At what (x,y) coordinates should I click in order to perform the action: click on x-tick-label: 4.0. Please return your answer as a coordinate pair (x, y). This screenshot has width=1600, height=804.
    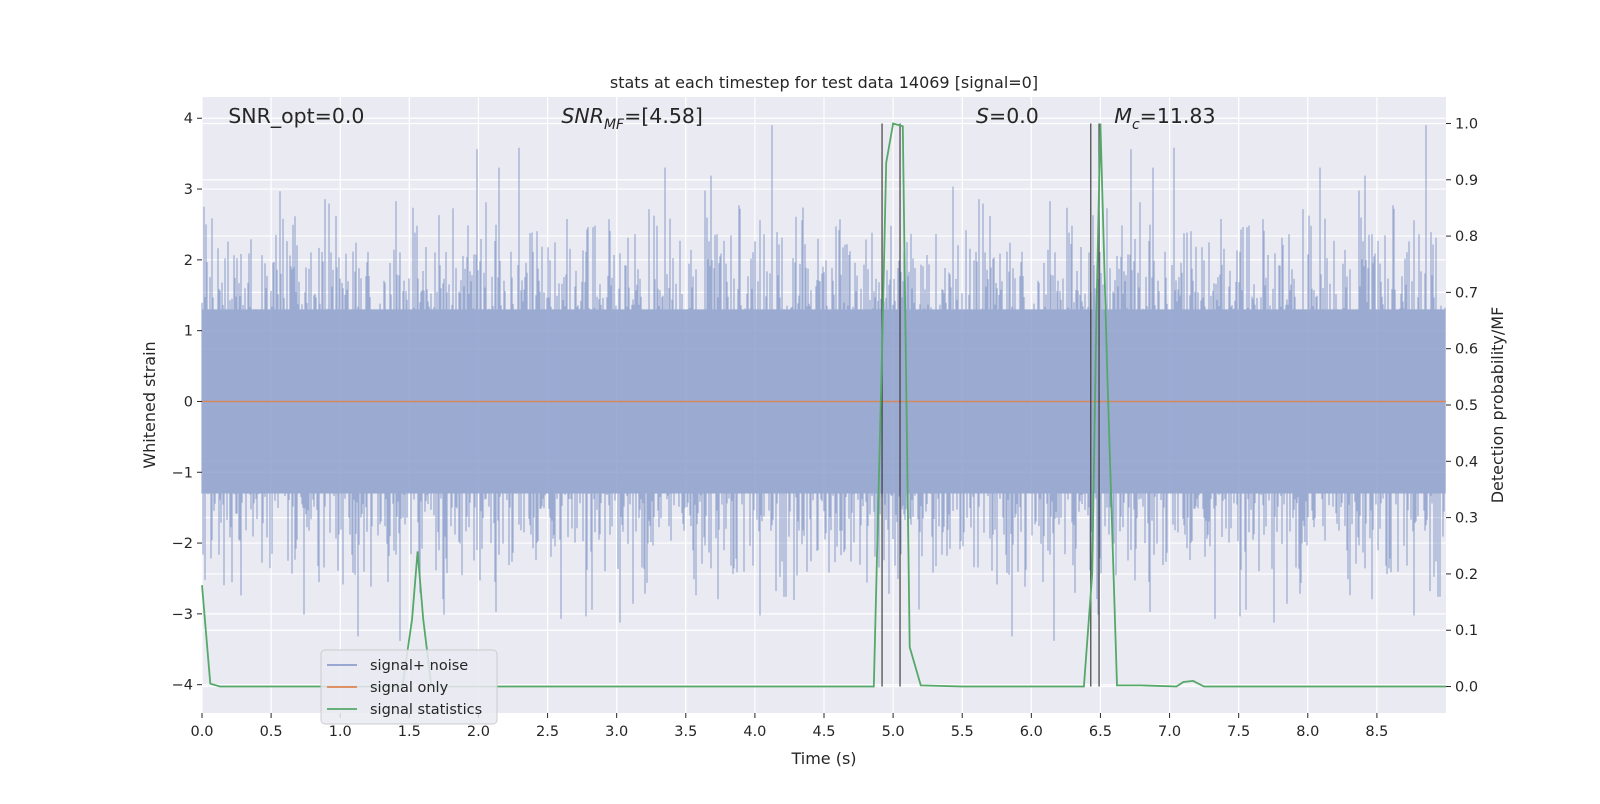
    Looking at the image, I should click on (754, 732).